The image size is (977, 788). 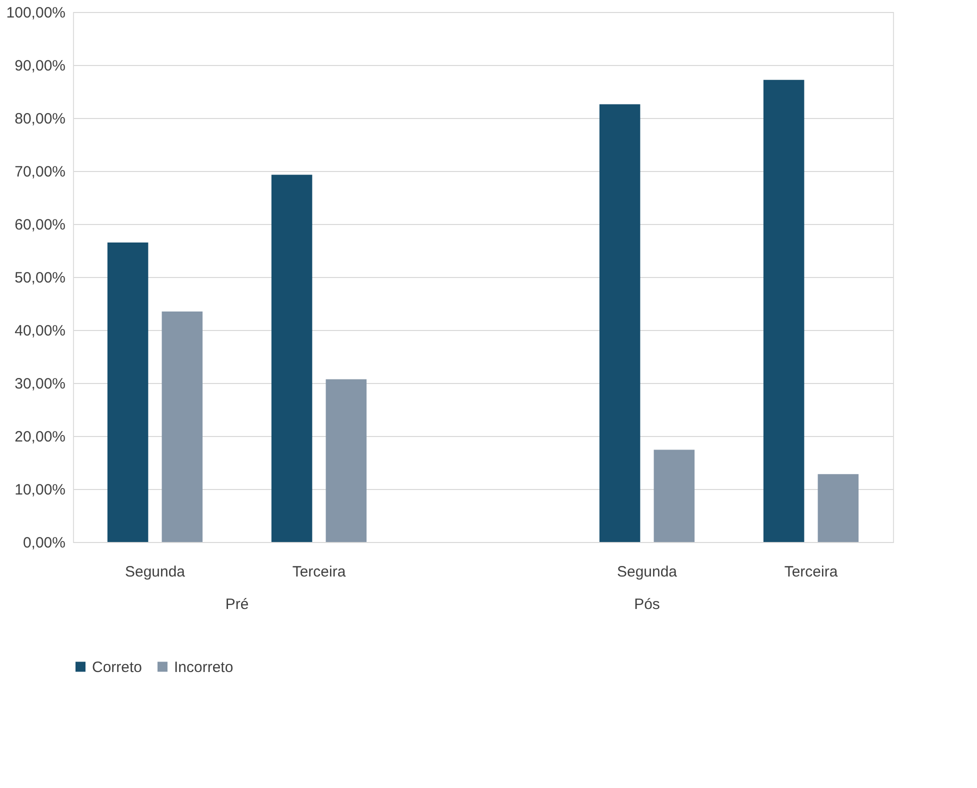 I want to click on legend-label: Incorreto, so click(x=204, y=667).